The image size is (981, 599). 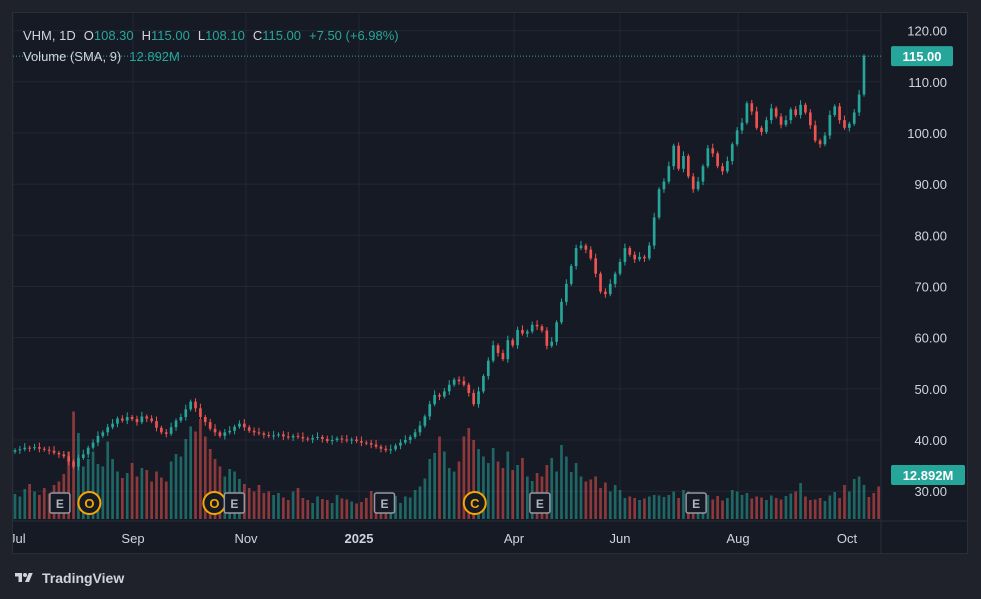 I want to click on price-tick-label: 120.00, so click(x=927, y=31).